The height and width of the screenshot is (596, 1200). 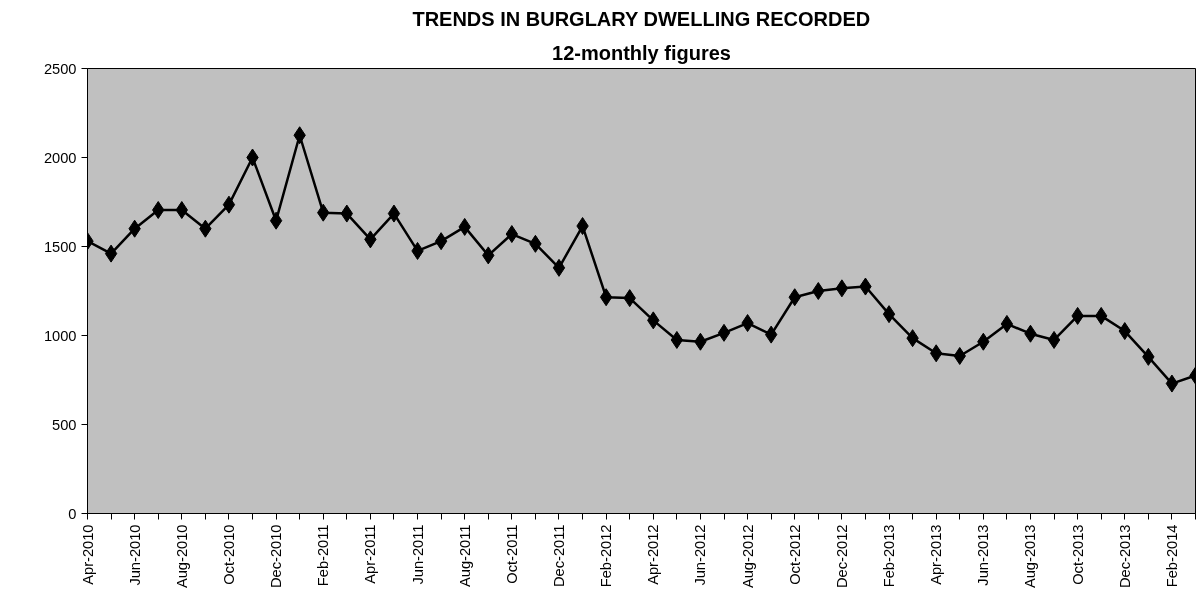 I want to click on y-tick-label: 500, so click(x=64, y=424).